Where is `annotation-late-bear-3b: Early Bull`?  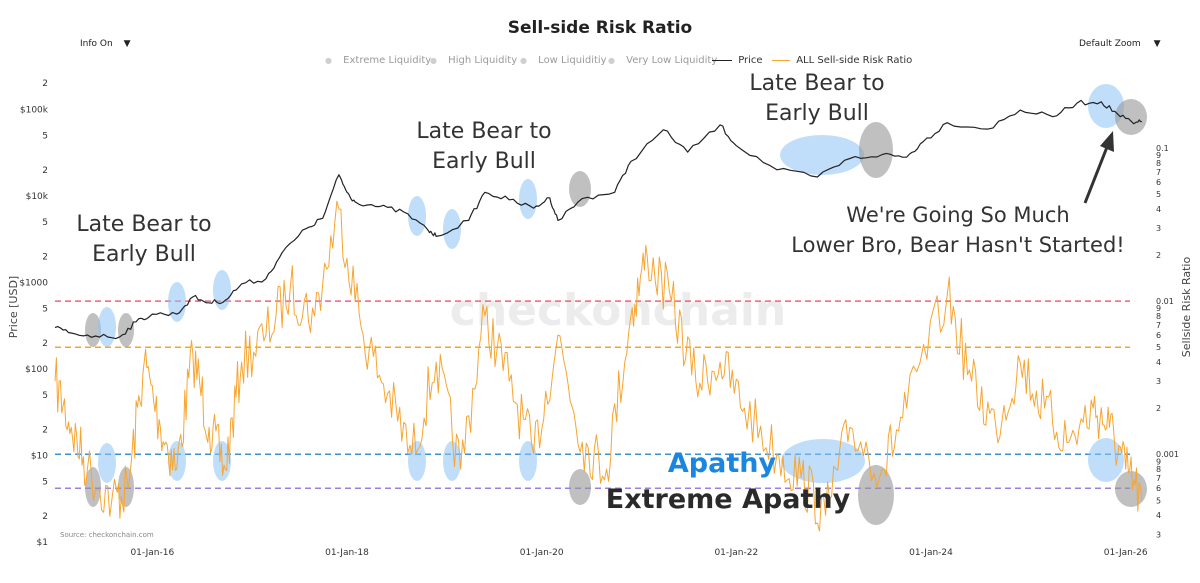 annotation-late-bear-3b: Early Bull is located at coordinates (817, 113).